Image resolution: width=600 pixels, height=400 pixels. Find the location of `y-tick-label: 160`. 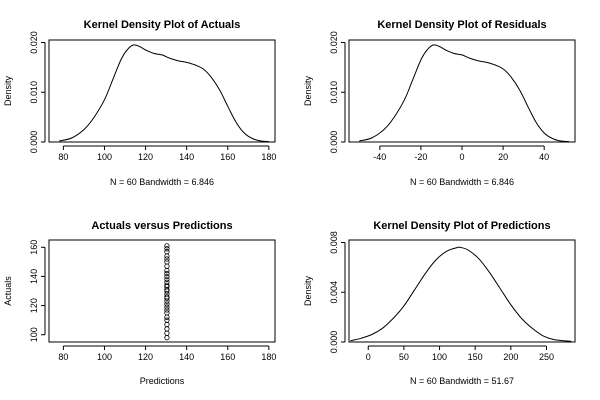

y-tick-label: 160 is located at coordinates (34, 247).